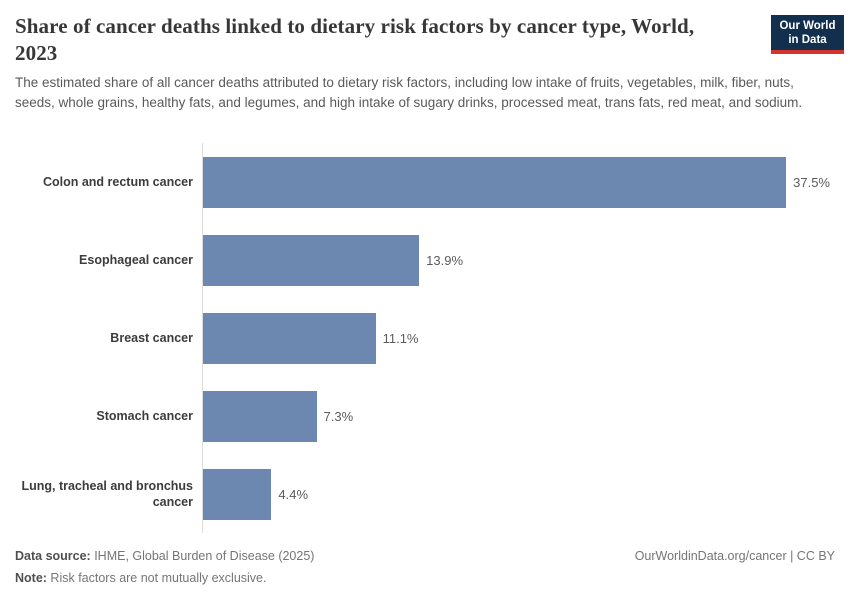 Image resolution: width=850 pixels, height=600 pixels. What do you see at coordinates (338, 416) in the screenshot?
I see `value-label: 7.3%` at bounding box center [338, 416].